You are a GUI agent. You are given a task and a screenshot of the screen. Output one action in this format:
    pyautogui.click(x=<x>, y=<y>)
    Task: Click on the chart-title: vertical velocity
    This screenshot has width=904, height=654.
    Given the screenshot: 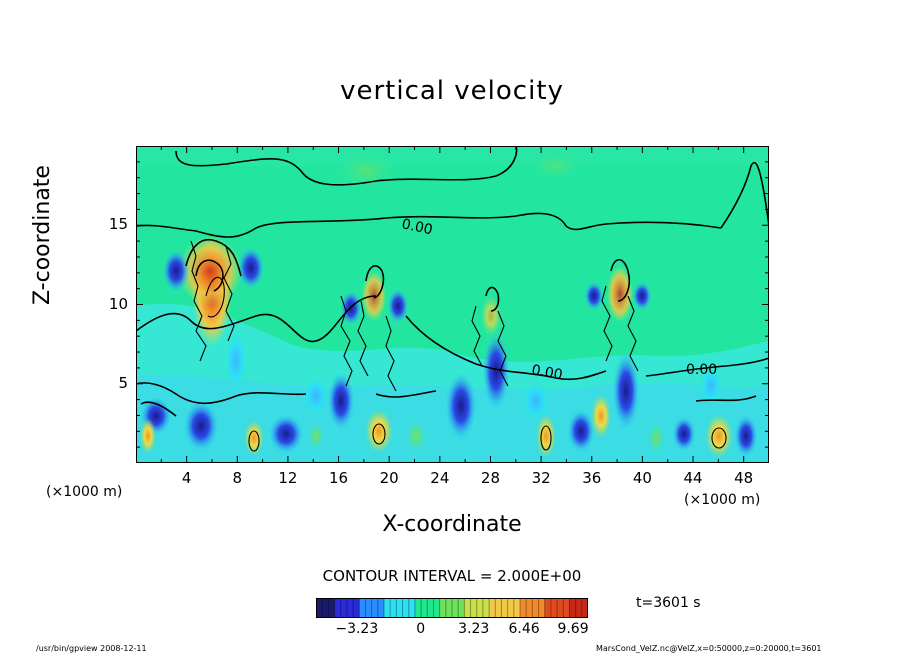 What is the action you would take?
    pyautogui.click(x=452, y=91)
    